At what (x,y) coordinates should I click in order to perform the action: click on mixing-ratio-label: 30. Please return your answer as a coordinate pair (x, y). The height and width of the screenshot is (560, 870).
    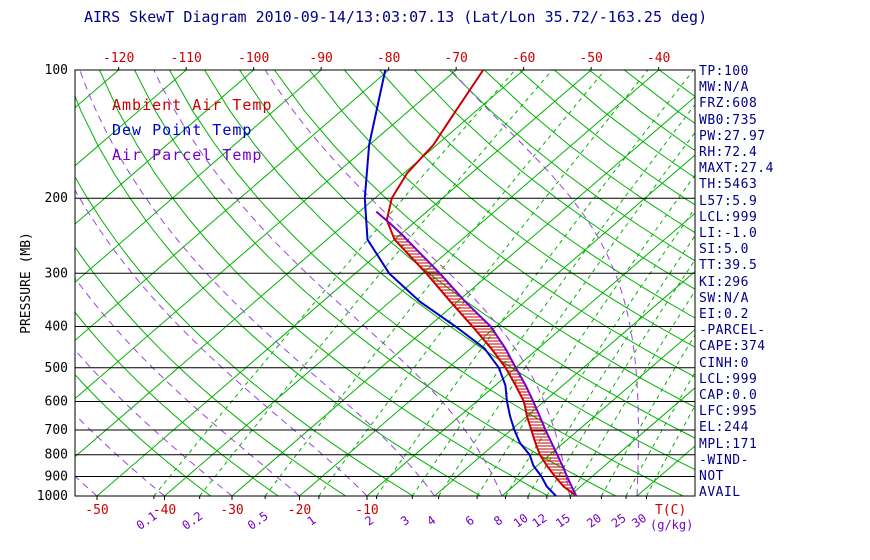
    Looking at the image, I should click on (639, 521).